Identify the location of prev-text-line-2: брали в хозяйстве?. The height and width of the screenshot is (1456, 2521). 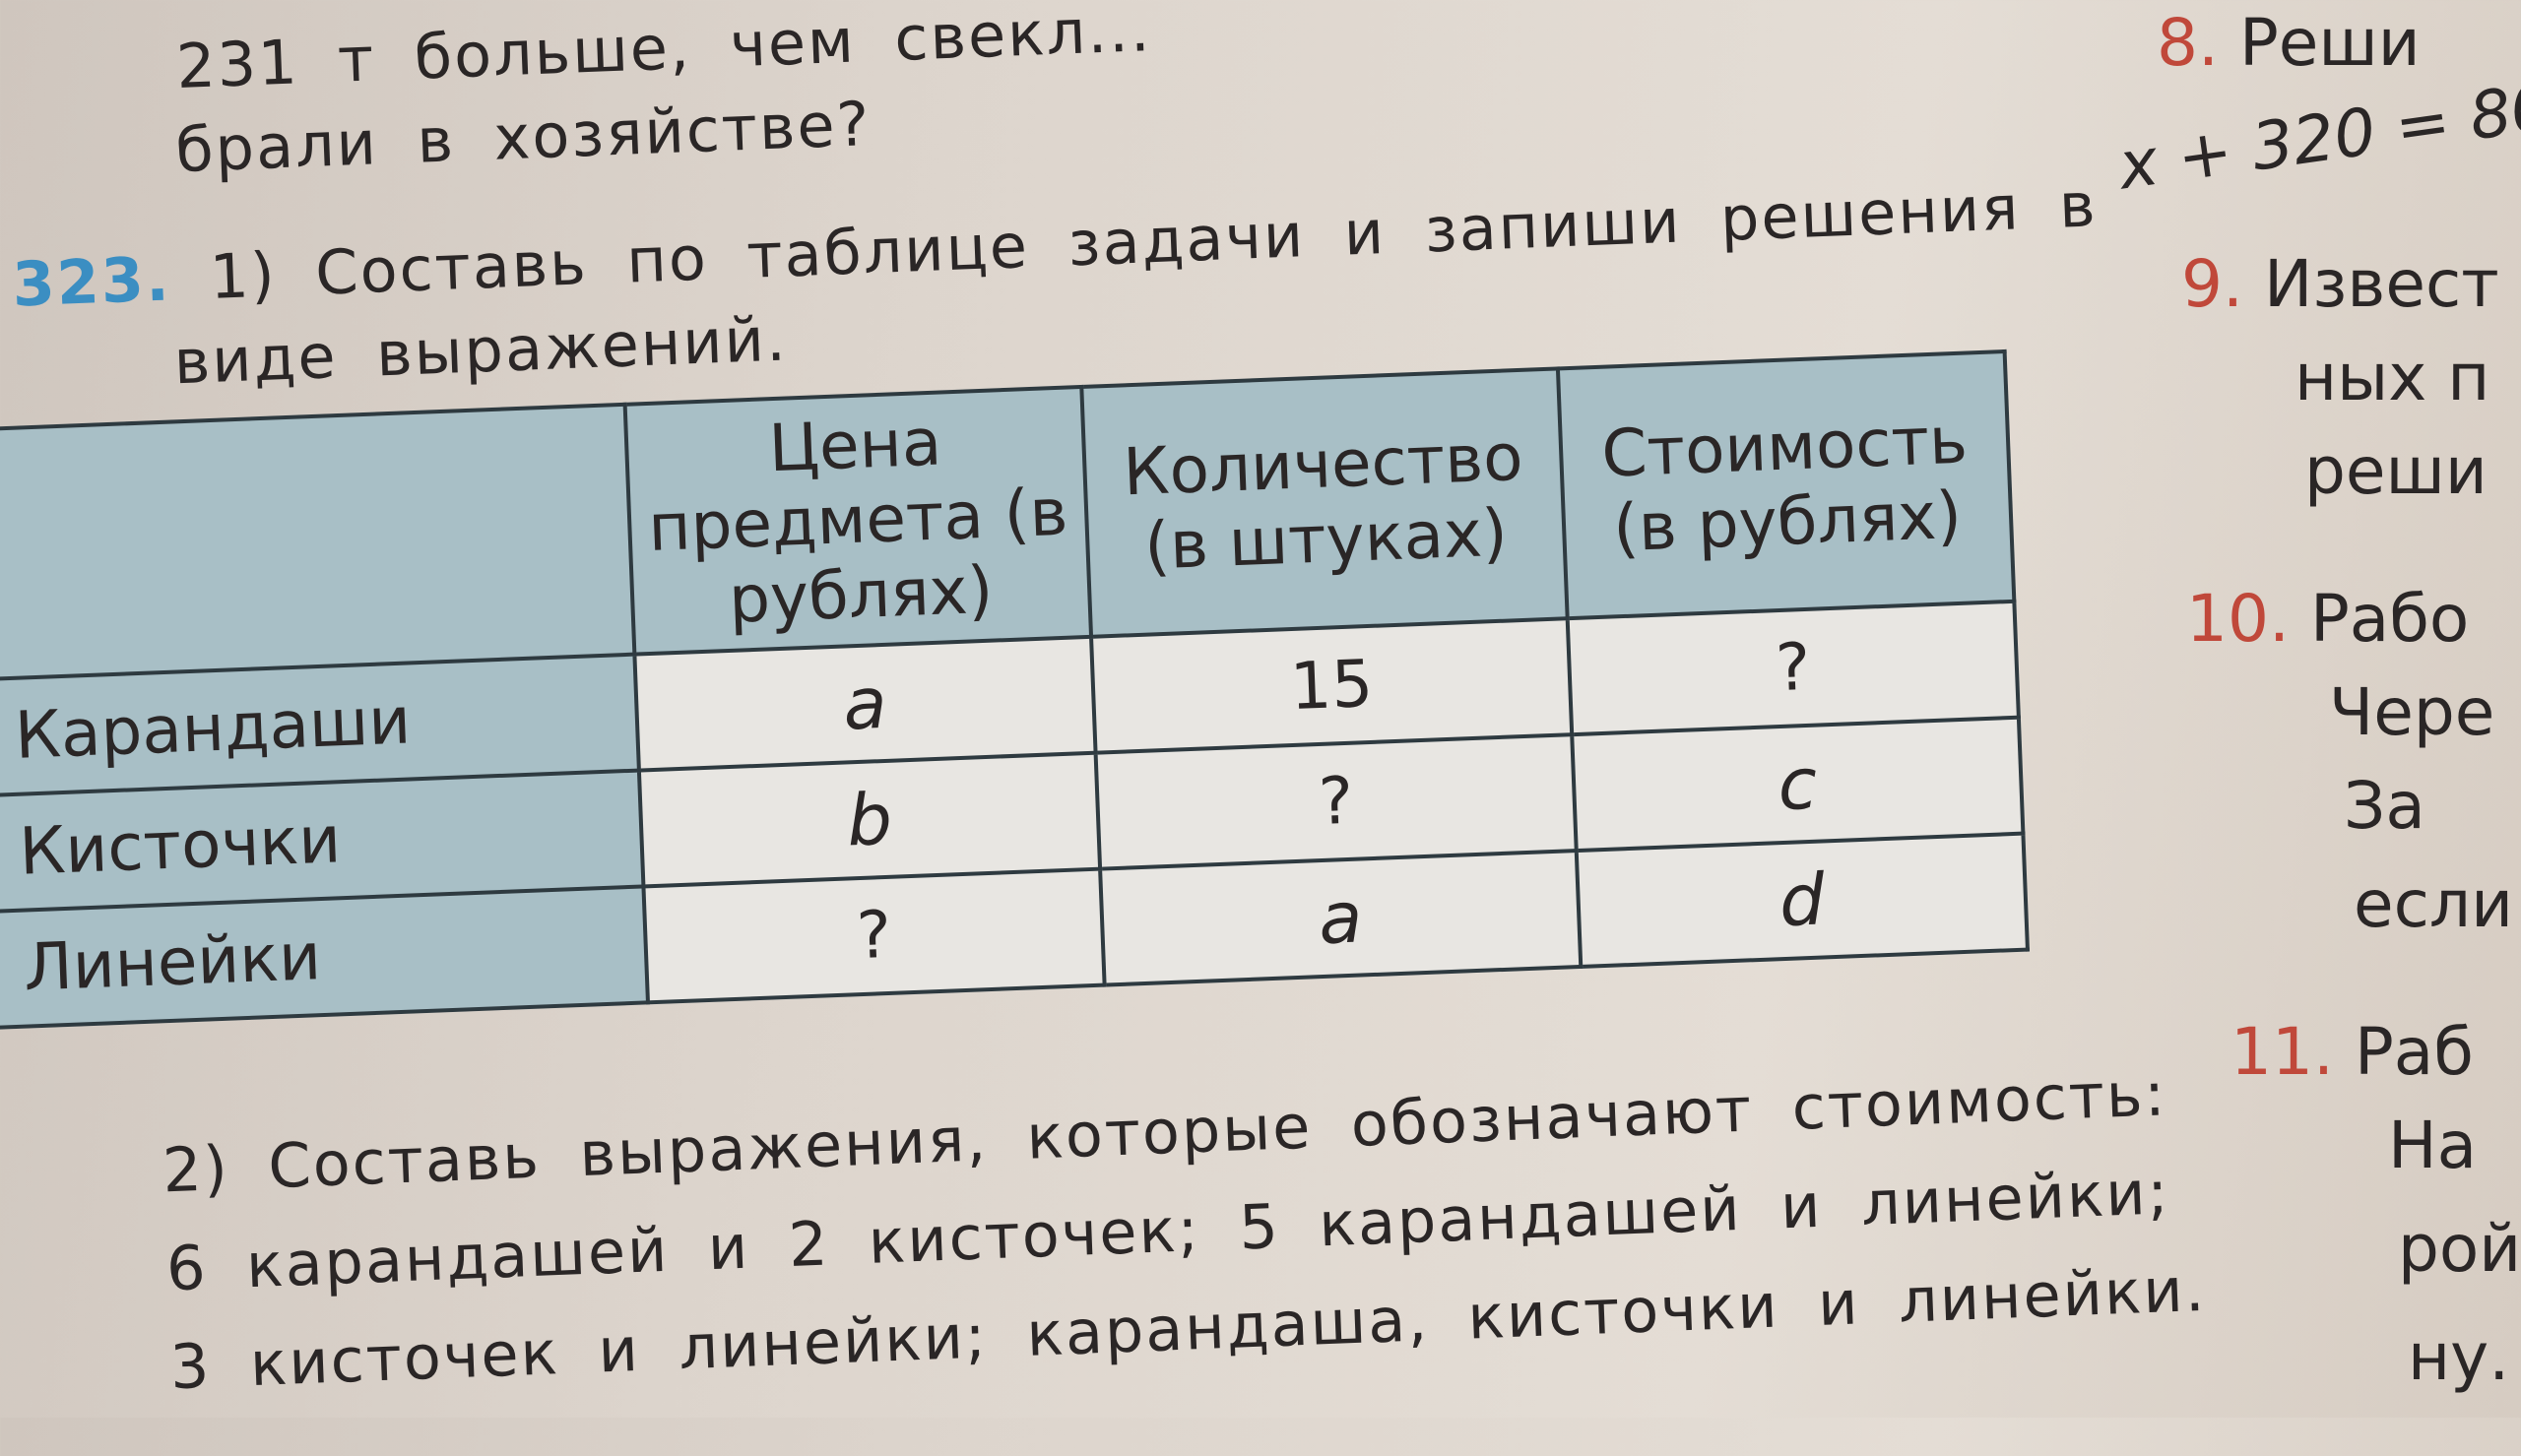
(523, 137).